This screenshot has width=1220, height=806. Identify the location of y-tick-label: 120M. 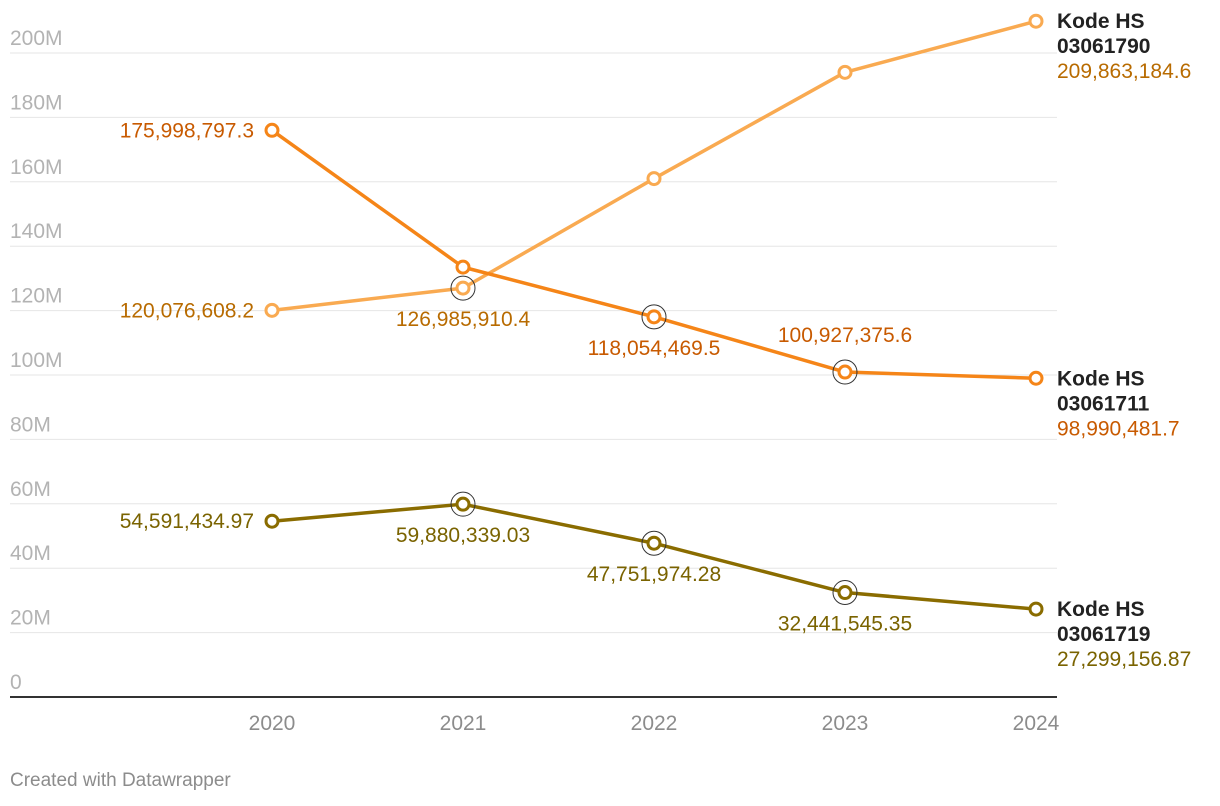
(36, 296).